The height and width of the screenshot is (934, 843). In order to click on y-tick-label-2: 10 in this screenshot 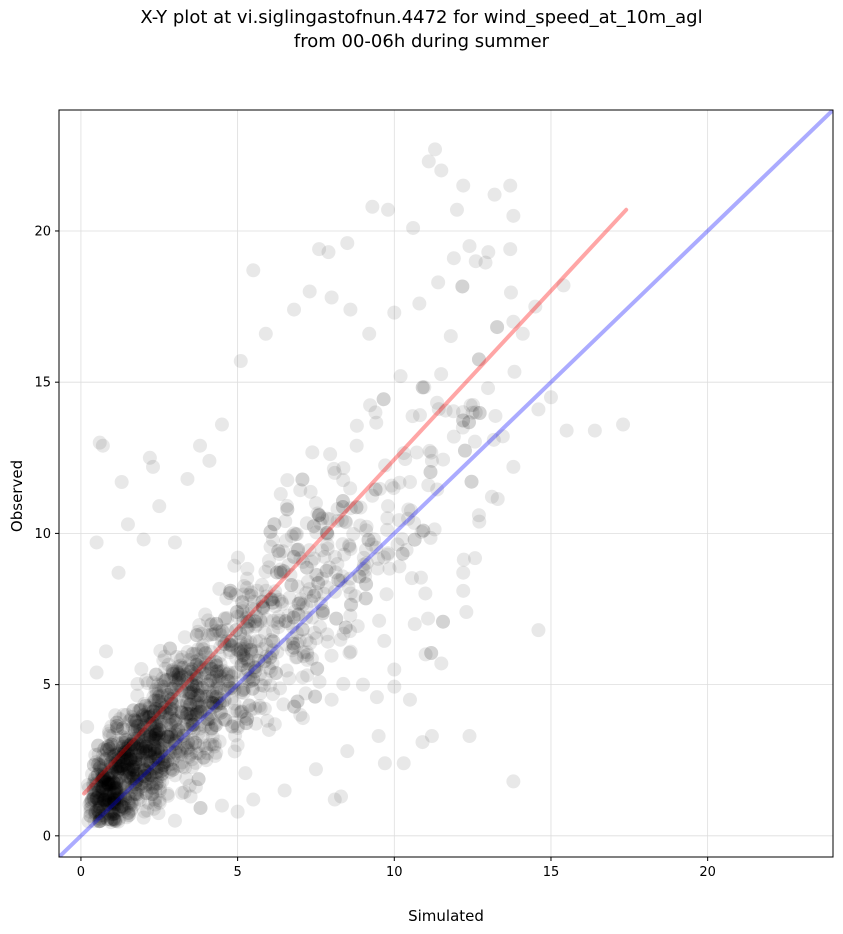, I will do `click(42, 534)`.